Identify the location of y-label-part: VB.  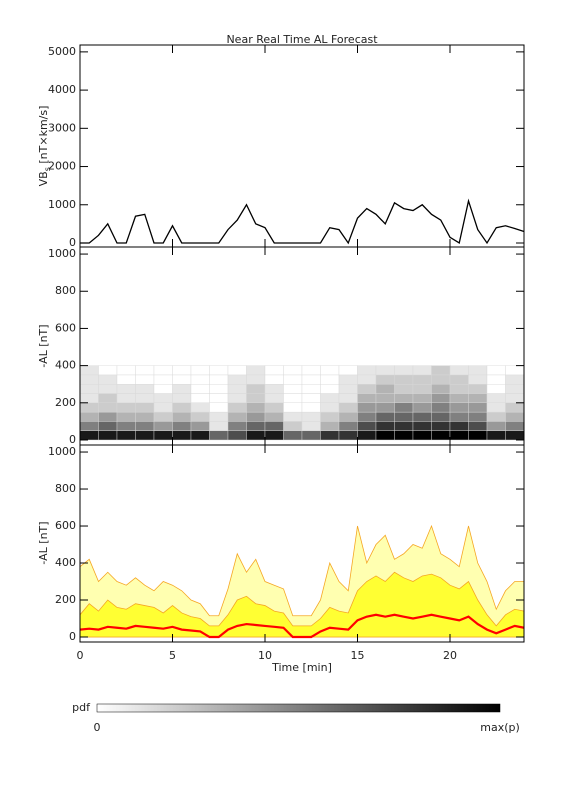
(43, 178).